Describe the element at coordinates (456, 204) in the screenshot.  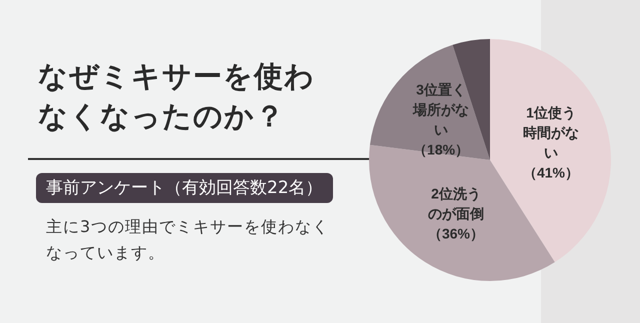
I see `slice-label: 2位洗うのが面倒` at that location.